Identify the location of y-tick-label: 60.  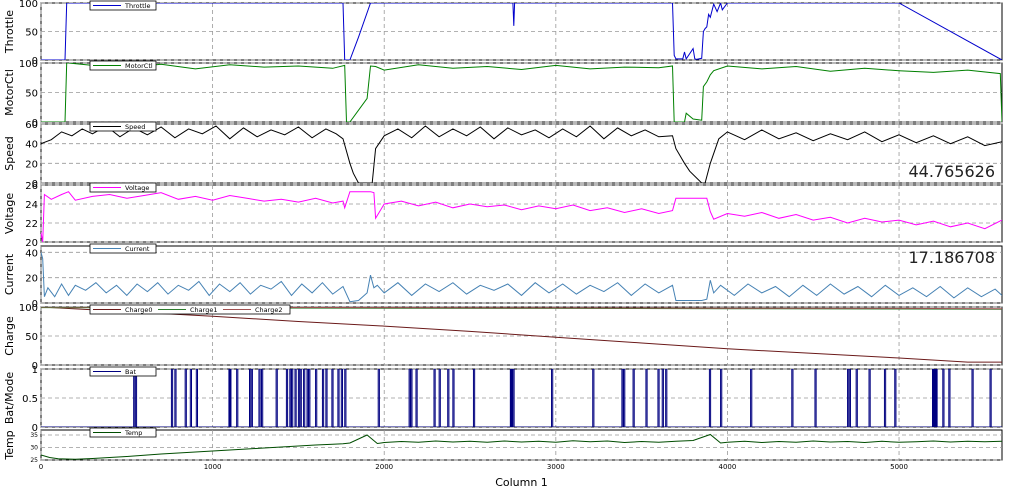
(31, 125).